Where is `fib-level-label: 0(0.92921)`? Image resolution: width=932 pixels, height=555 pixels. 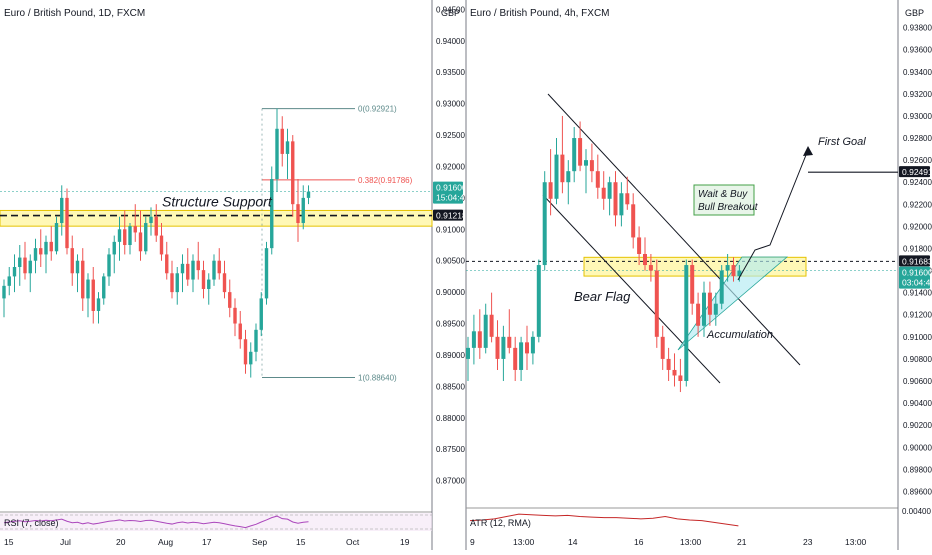
fib-level-label: 0(0.92921) is located at coordinates (377, 109).